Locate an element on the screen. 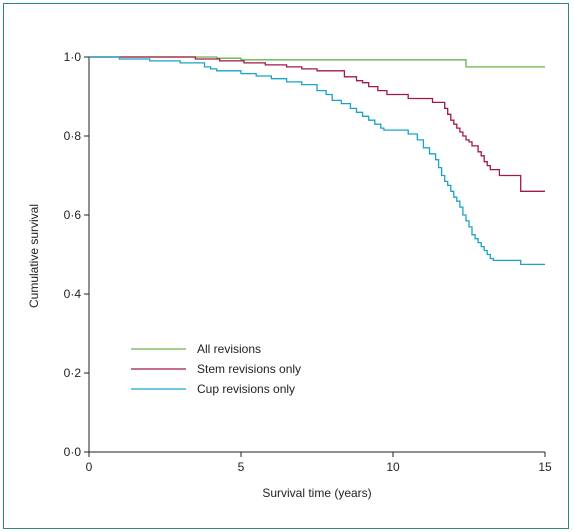 This screenshot has width=574, height=532. y-tick-label: 0·2 is located at coordinates (73, 373).